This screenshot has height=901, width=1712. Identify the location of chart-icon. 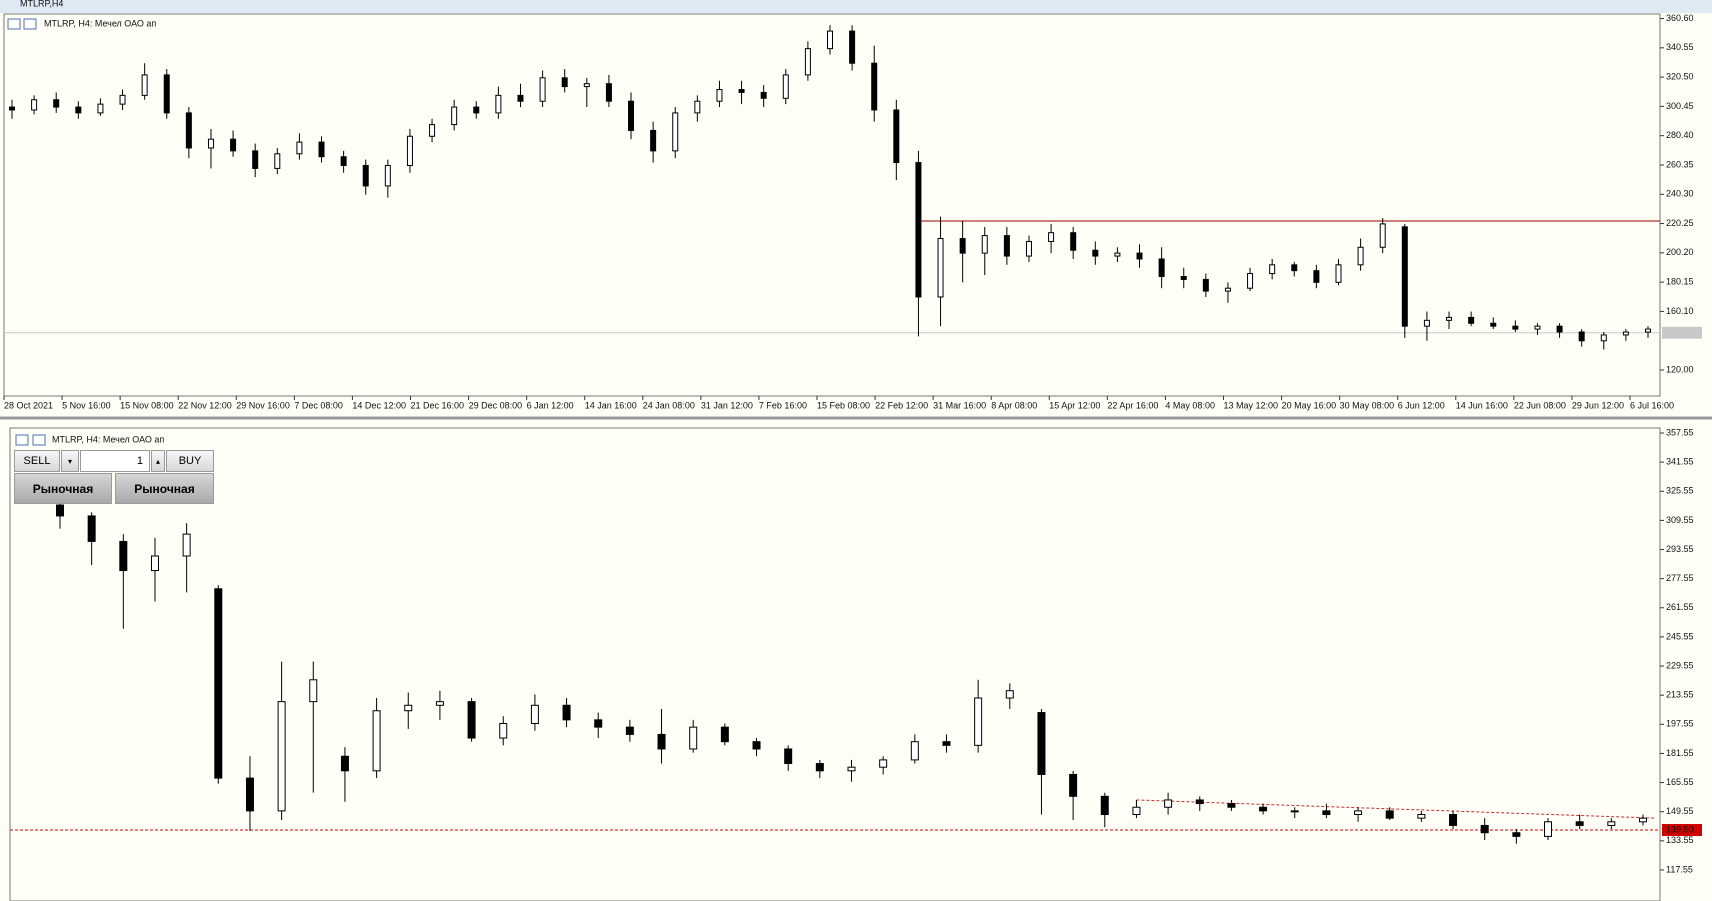
(14, 24).